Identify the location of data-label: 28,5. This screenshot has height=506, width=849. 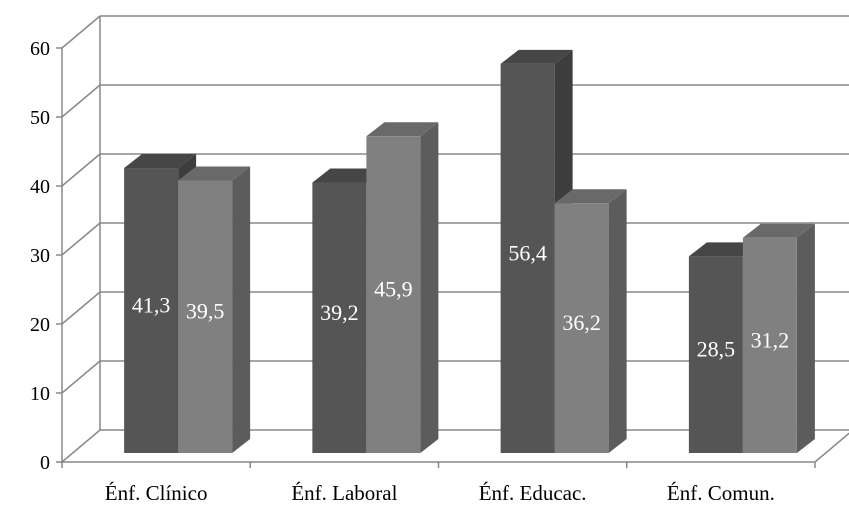
(716, 349).